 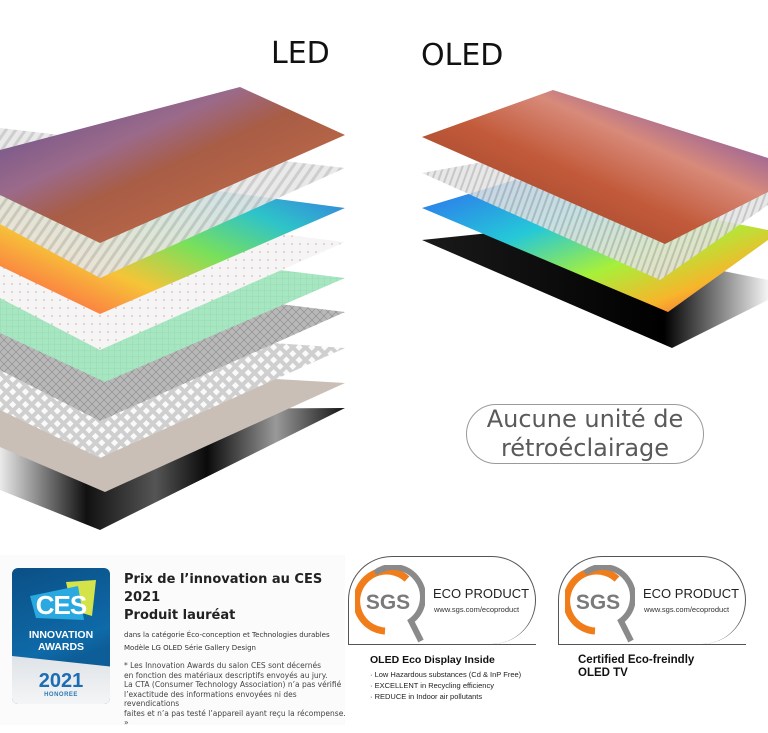 I want to click on oled-heading: OLED, so click(x=462, y=55).